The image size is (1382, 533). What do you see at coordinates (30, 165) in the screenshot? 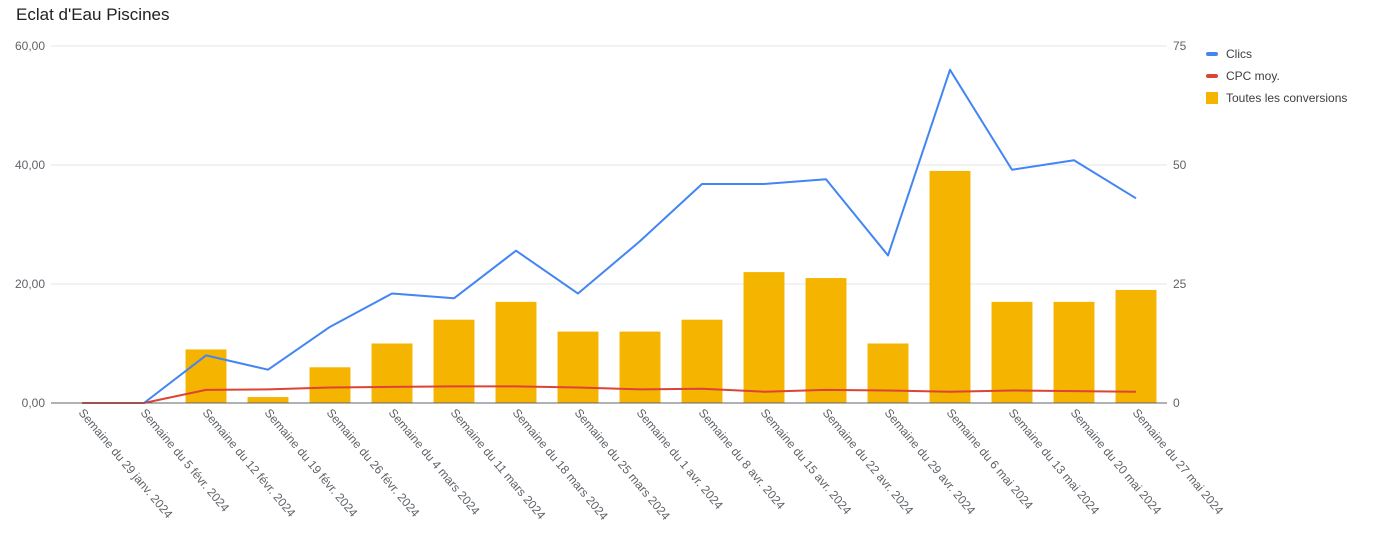
I see `y-tick-label: 40,00` at bounding box center [30, 165].